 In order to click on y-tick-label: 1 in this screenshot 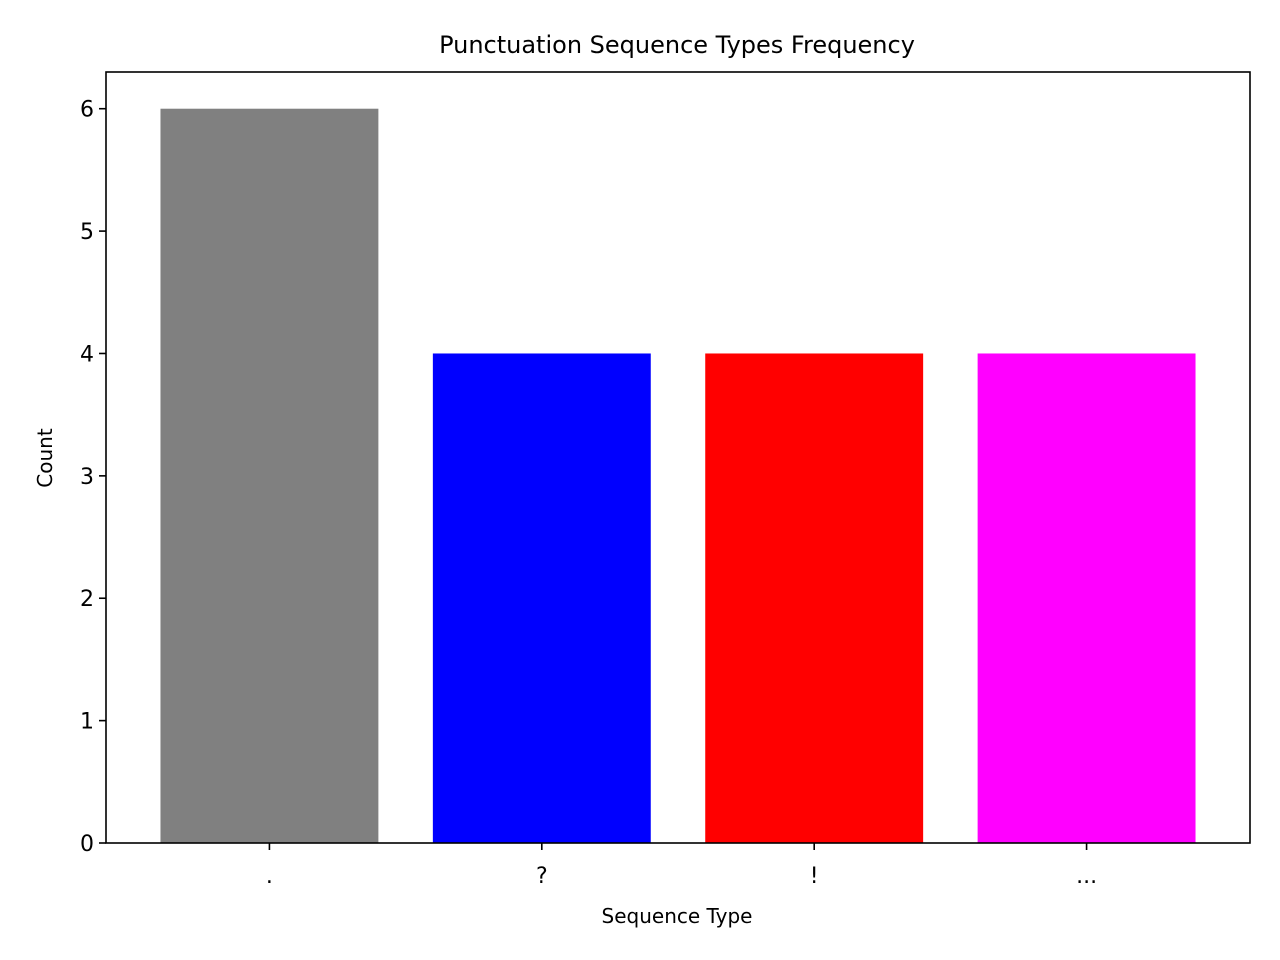, I will do `click(87, 722)`.